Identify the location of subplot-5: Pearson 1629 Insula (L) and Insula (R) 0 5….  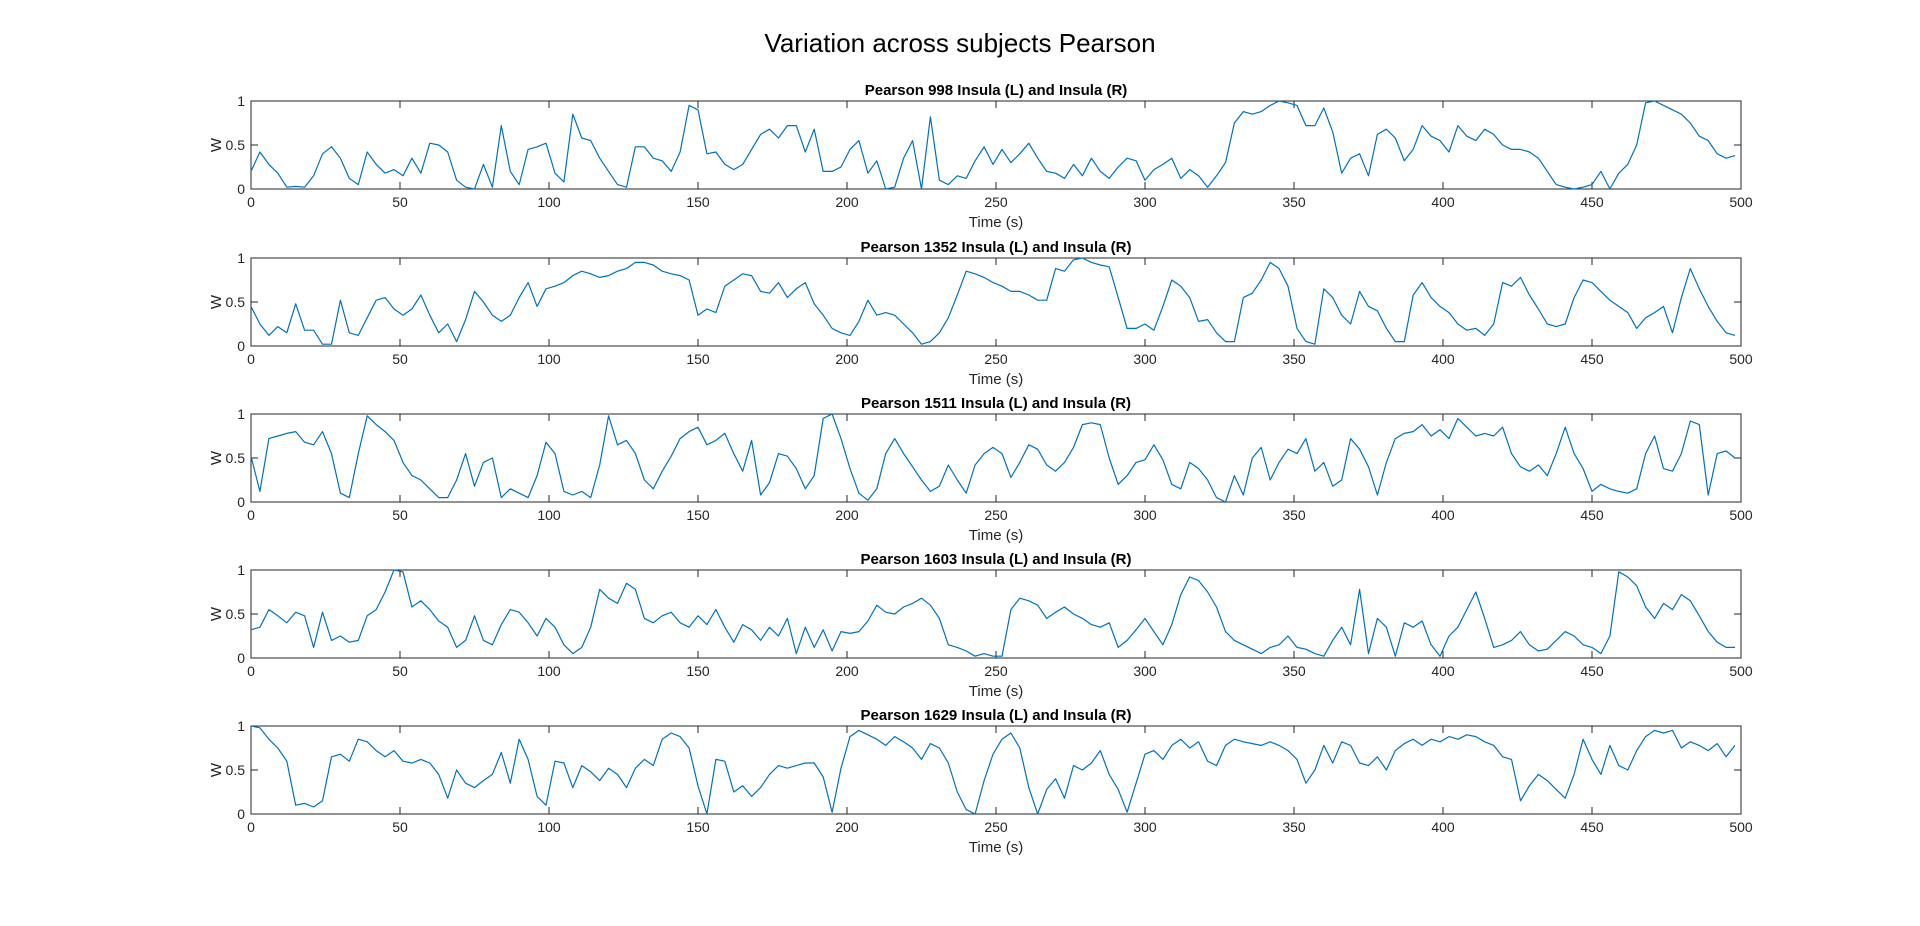
(980, 781).